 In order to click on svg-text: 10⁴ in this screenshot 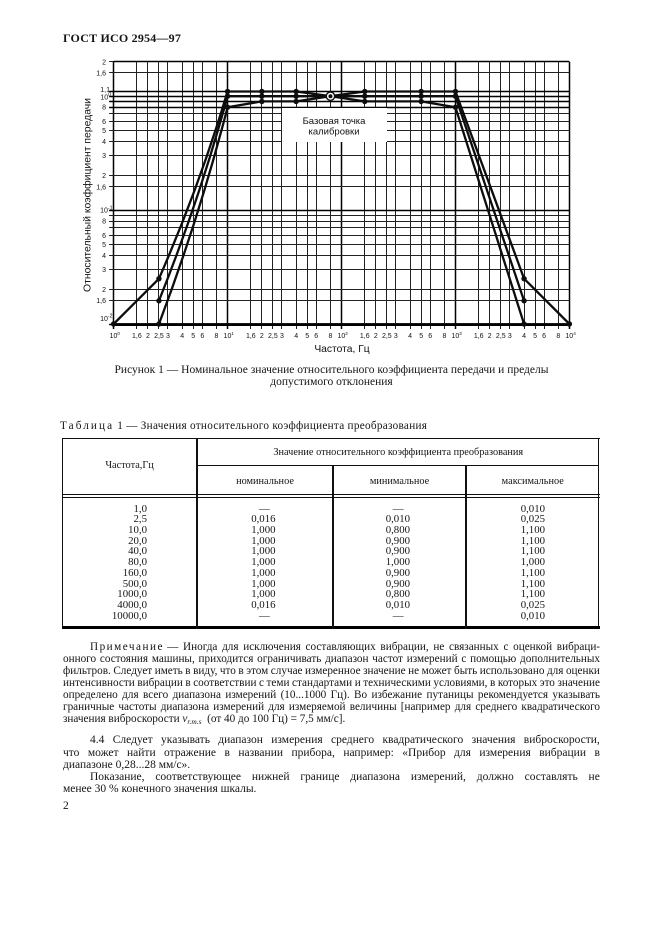, I will do `click(570, 335)`.